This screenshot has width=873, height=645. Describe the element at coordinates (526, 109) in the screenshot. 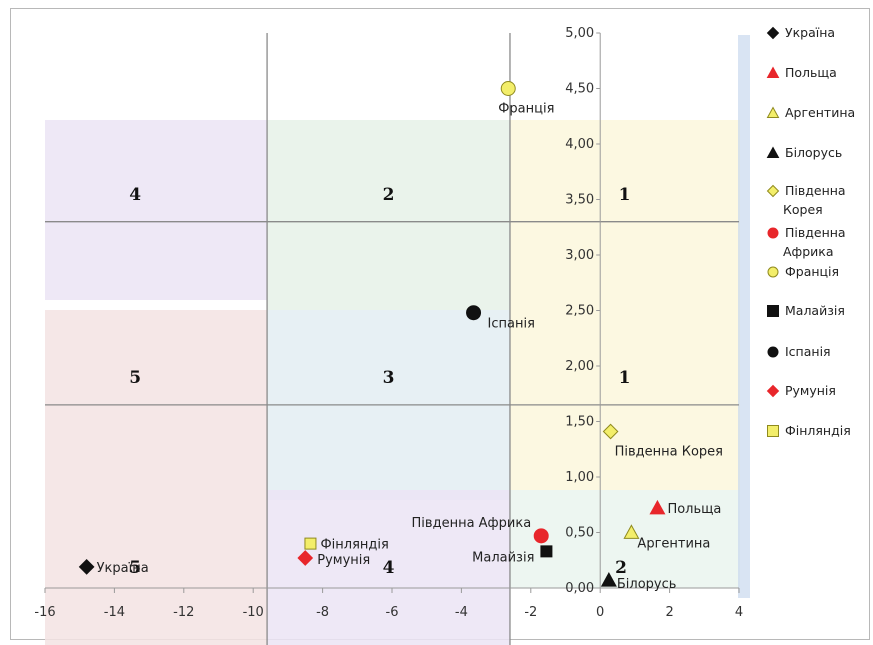

I see `point-label: Франція` at that location.